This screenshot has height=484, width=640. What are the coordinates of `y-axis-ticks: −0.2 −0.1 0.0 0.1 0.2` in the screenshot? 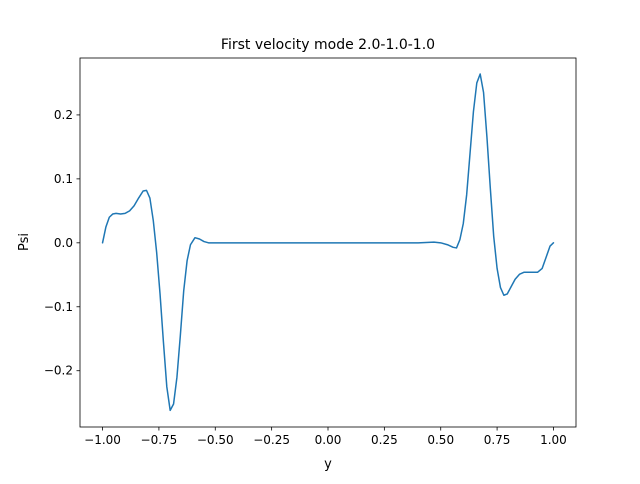 It's located at (62, 243).